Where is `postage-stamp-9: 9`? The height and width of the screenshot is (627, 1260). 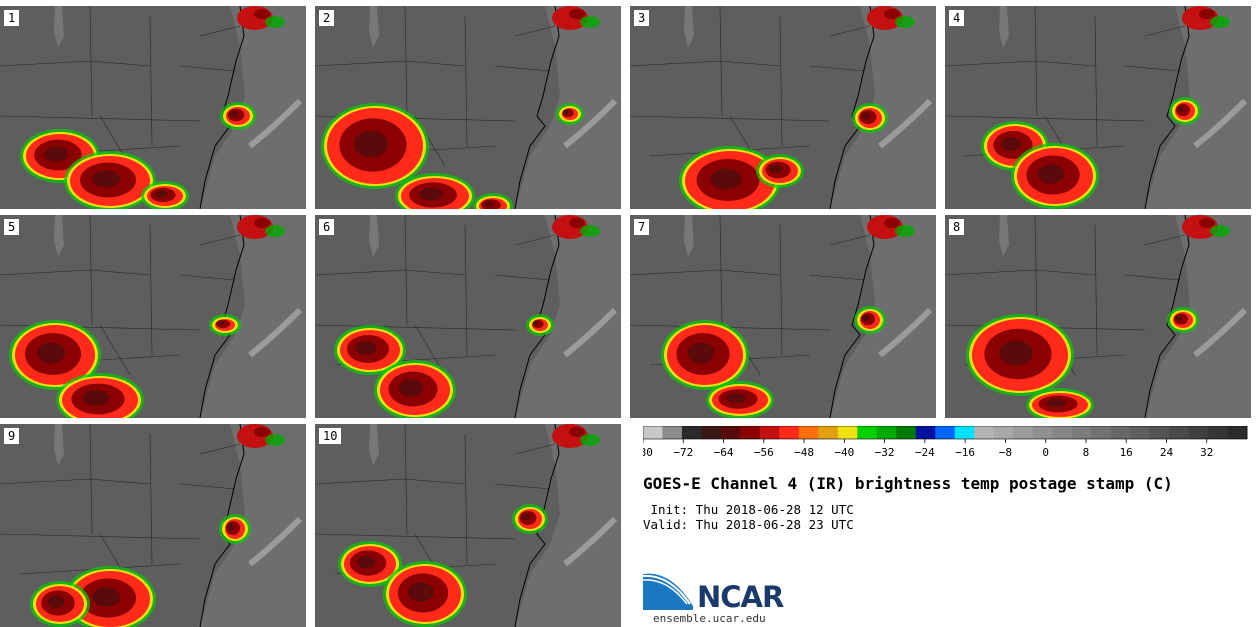
postage-stamp-9: 9 is located at coordinates (153, 525).